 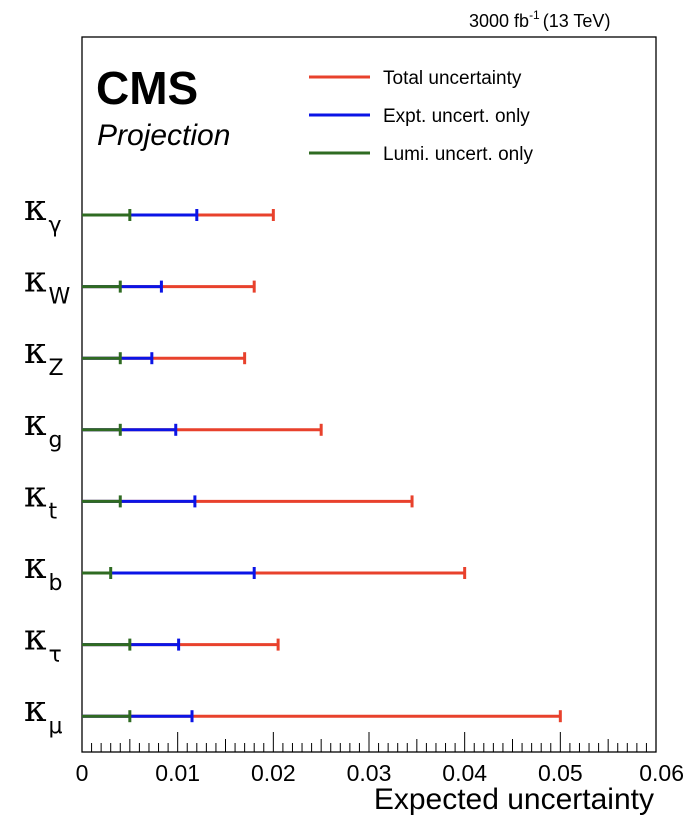 I want to click on x-tick-label: 0.04, so click(x=464, y=773).